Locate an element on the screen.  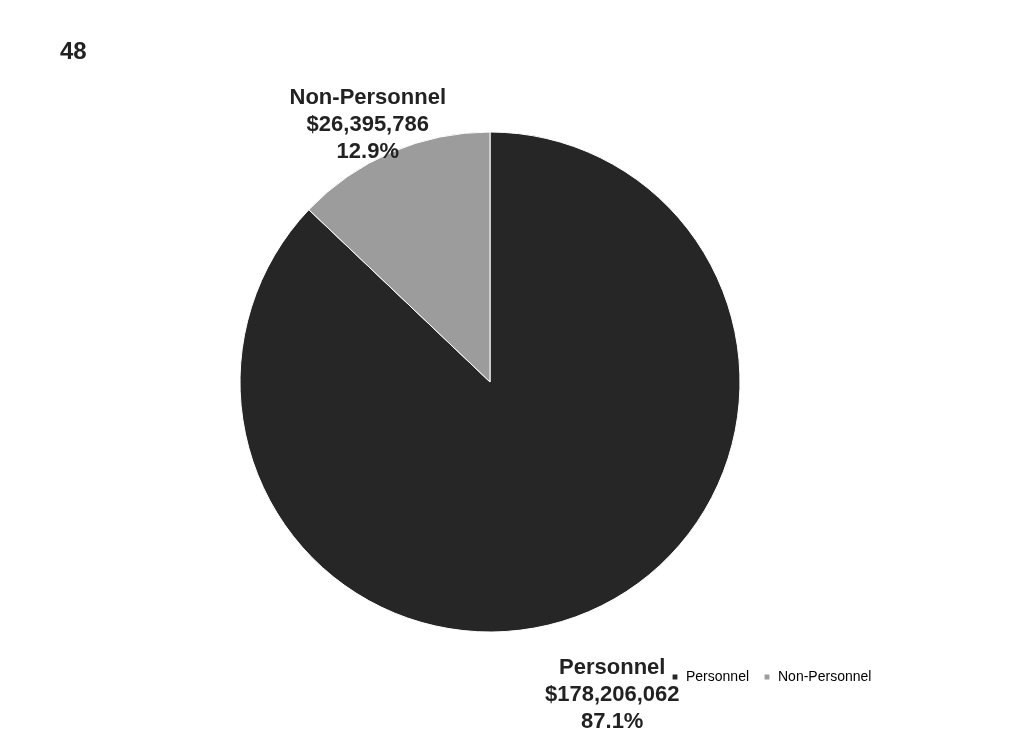
legend-label: Personnel is located at coordinates (718, 676).